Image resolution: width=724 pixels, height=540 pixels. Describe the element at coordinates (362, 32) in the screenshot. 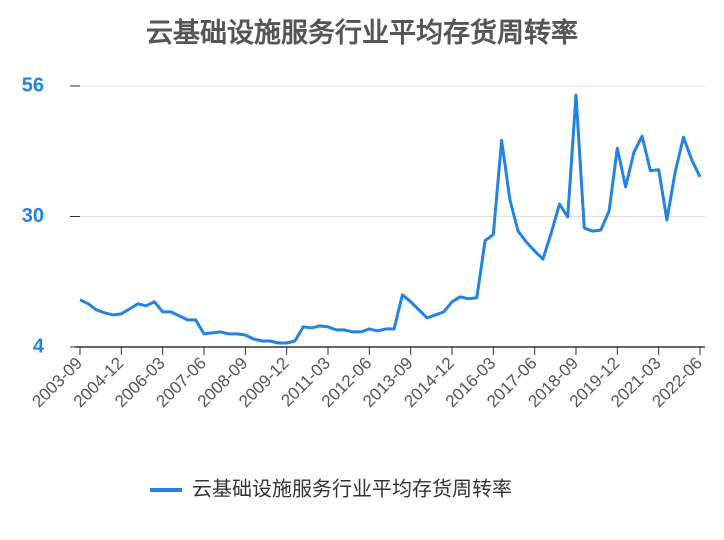

I see `chart-title: 云基础设施服务行业平均存货周转率` at that location.